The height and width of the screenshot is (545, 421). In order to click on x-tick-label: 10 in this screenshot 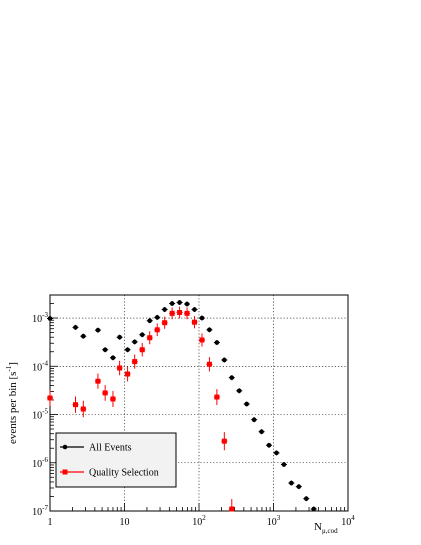, I will do `click(125, 522)`.